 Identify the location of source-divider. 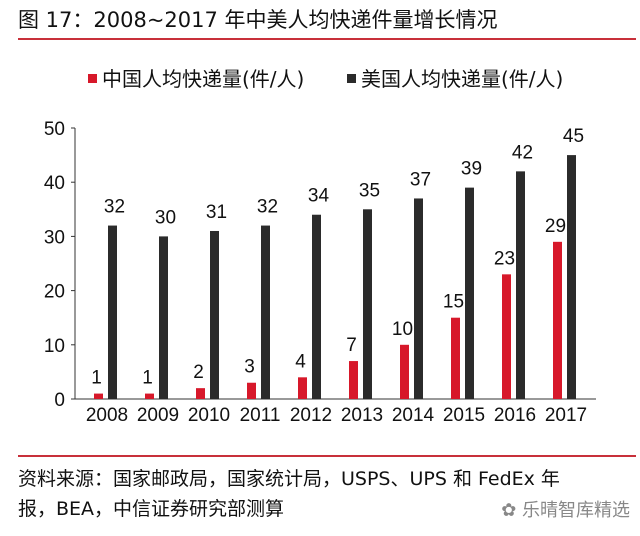
(327, 456).